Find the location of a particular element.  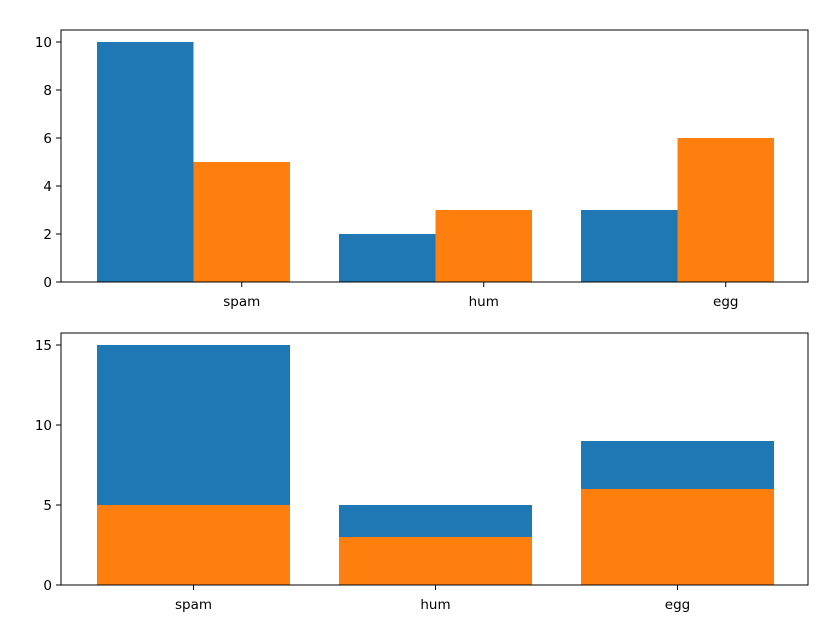

y-tick-label-0-10: 10 is located at coordinates (43, 43).